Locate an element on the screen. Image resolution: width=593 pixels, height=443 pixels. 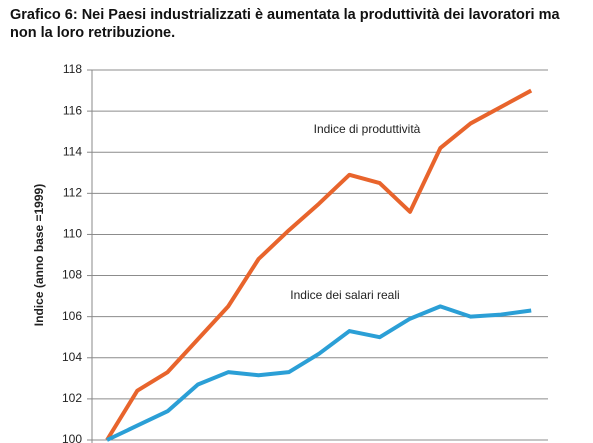
series-label: Indice dei salari reali is located at coordinates (344, 295).